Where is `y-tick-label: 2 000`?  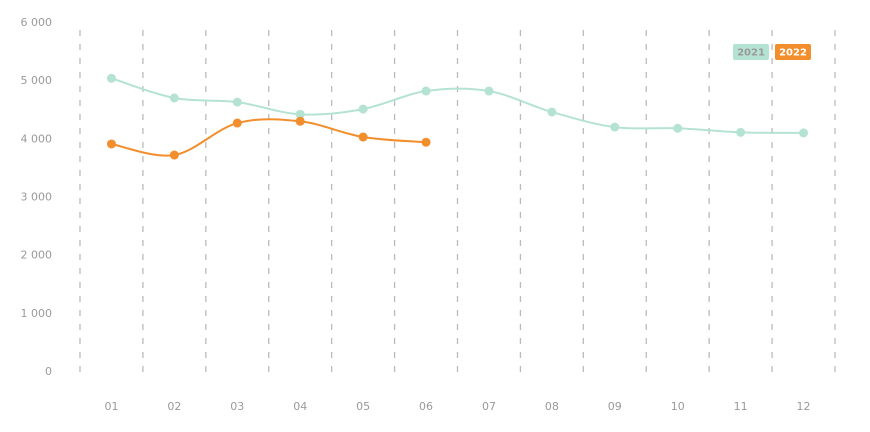
y-tick-label: 2 000 is located at coordinates (37, 255).